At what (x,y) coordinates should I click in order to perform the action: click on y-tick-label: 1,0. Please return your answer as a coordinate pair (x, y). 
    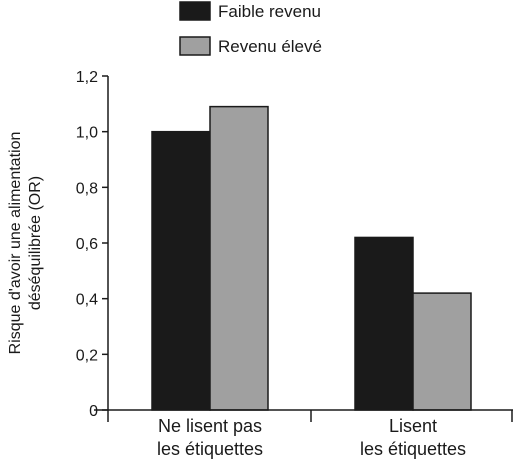
    Looking at the image, I should click on (87, 133).